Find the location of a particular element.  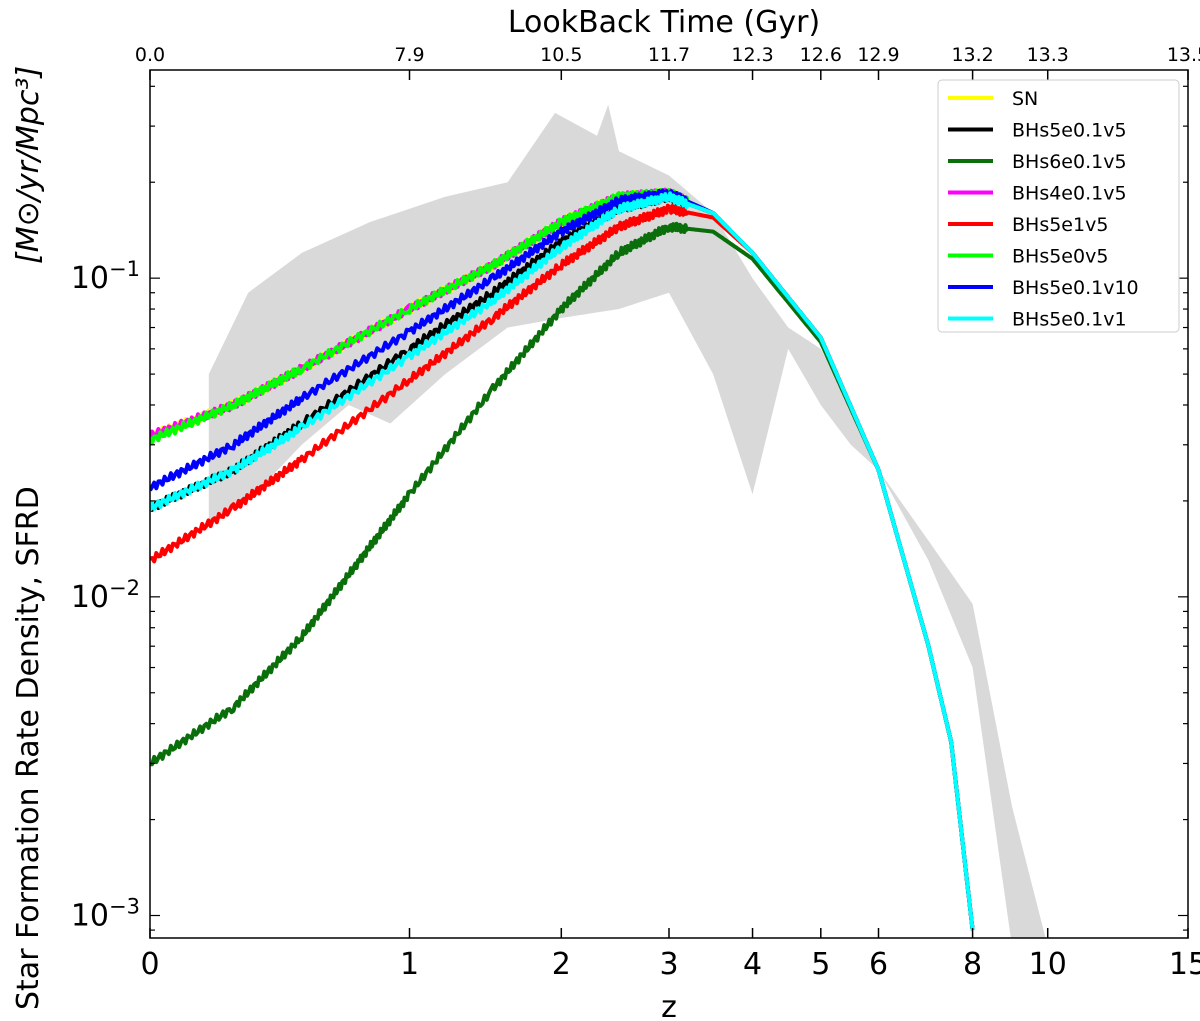

top-axis-ticks: 0.0 7.9 10.5 11.7 12.3 12.6 12.9 13.2 13.3 13.5 is located at coordinates (667, 55).